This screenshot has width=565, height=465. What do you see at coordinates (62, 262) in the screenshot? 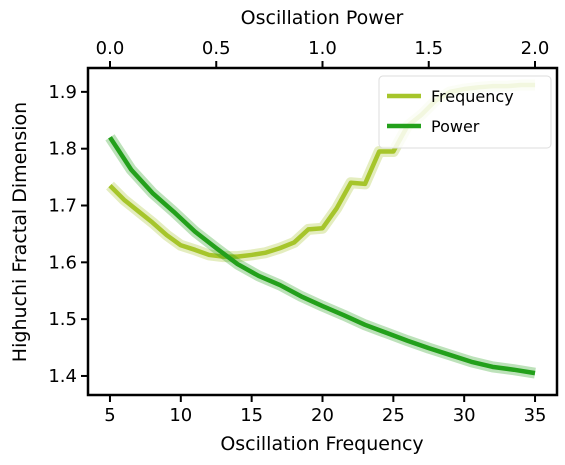
I see `y-tick-label: 1.6` at bounding box center [62, 262].